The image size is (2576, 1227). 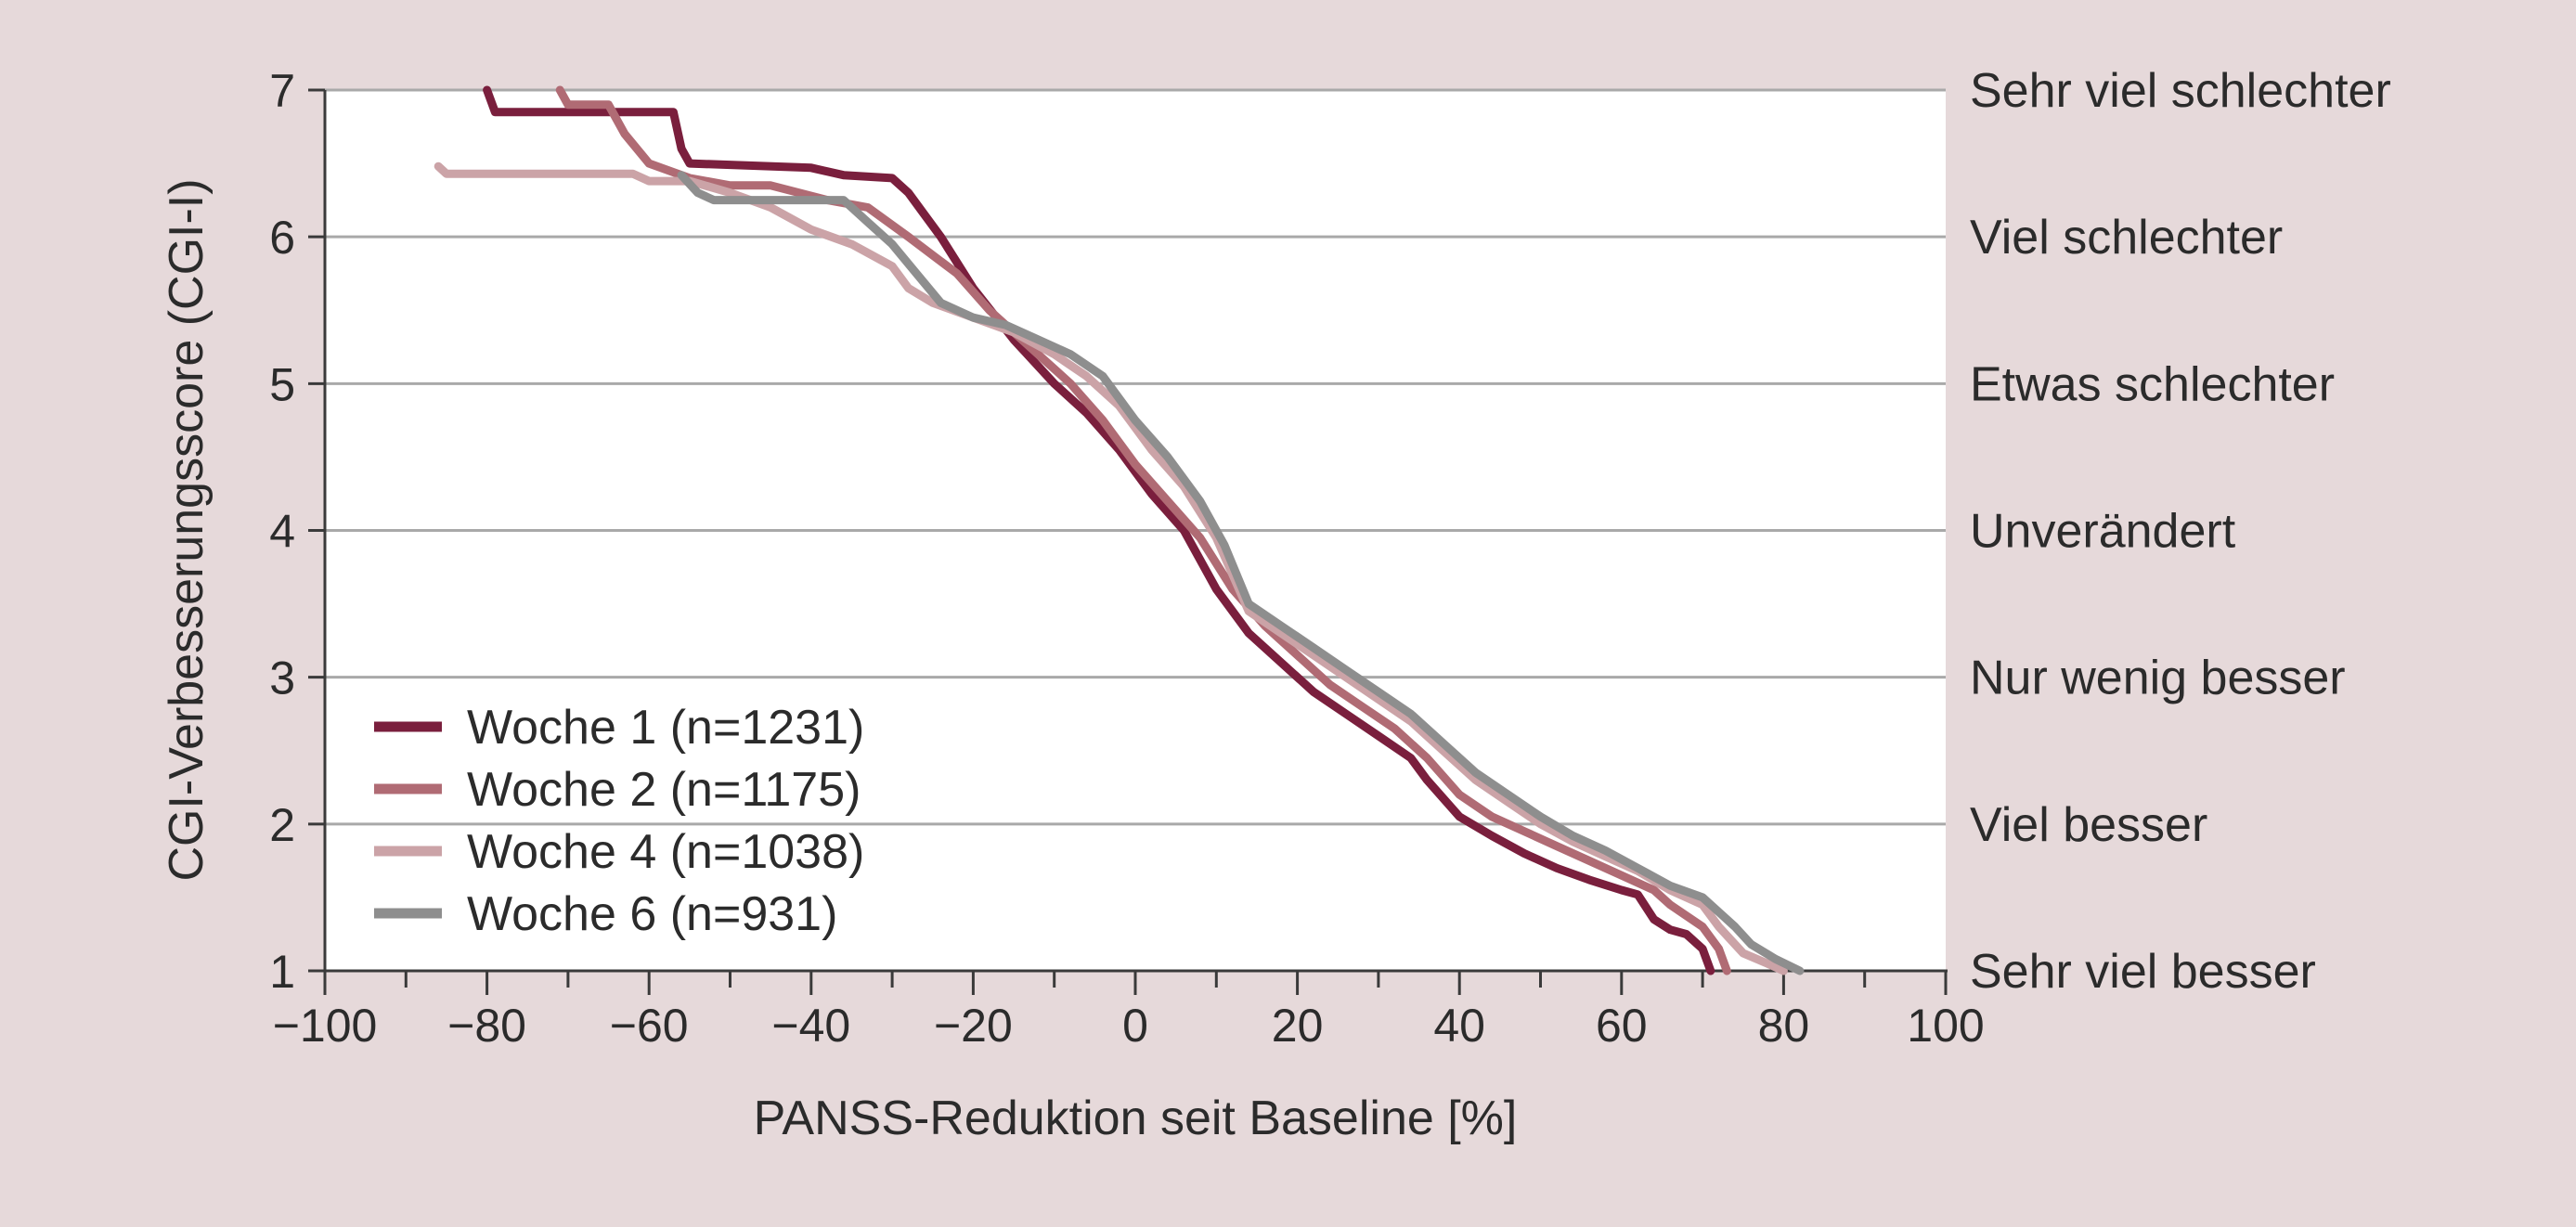 What do you see at coordinates (649, 1026) in the screenshot?
I see `x-tick-label: −60` at bounding box center [649, 1026].